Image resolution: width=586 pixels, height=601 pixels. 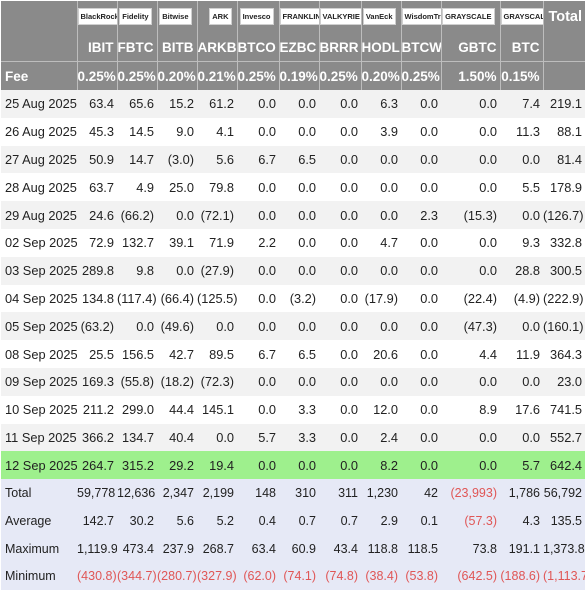 I want to click on flow-cell: 9.0, so click(x=177, y=131).